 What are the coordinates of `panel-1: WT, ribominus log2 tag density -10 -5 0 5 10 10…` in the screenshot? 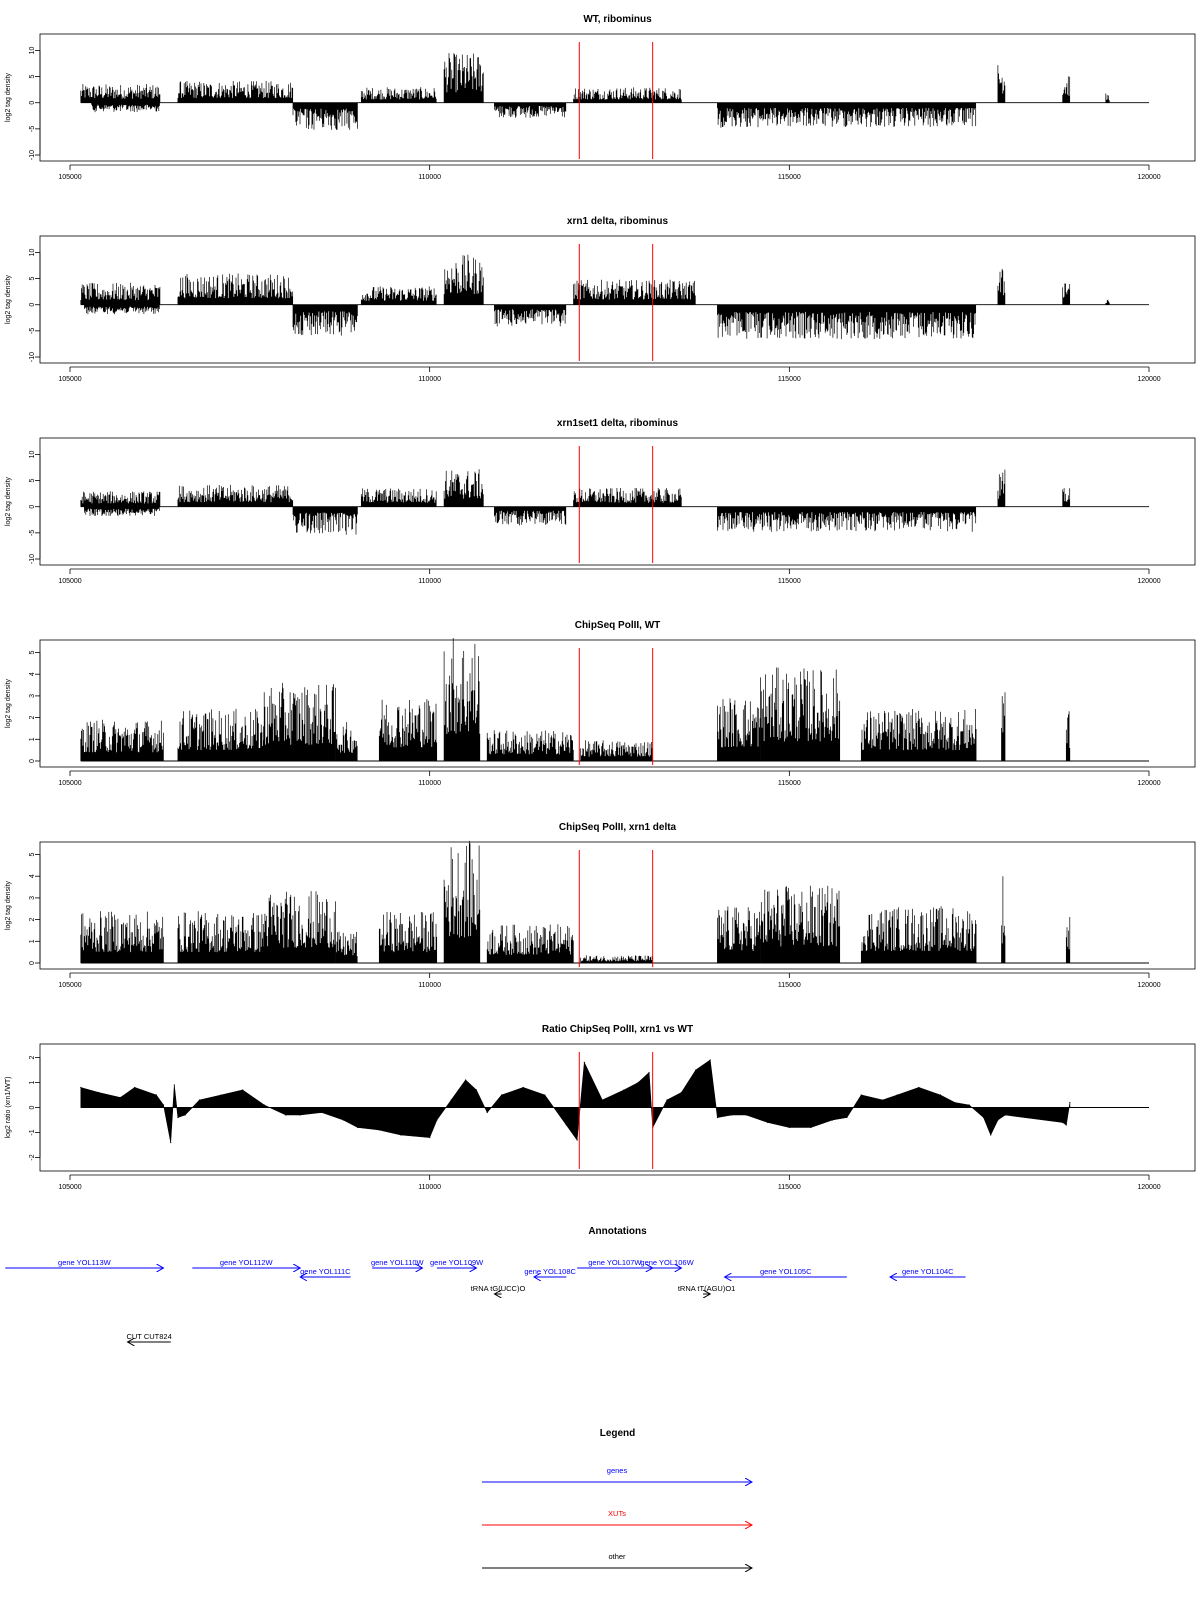 It's located at (600, 97).